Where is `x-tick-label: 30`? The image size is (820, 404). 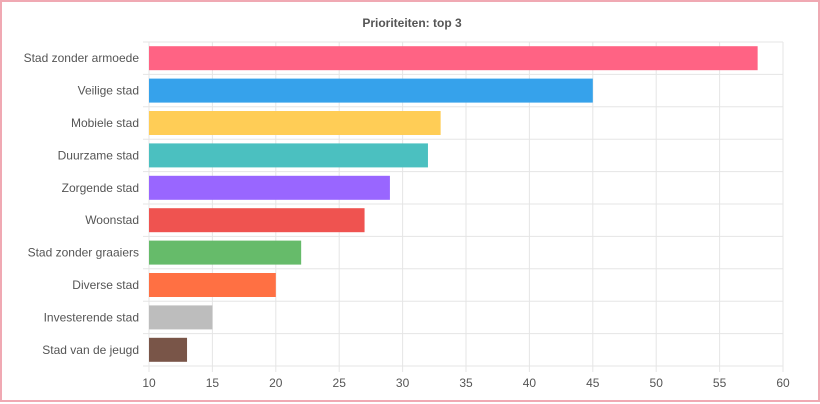
x-tick-label: 30 is located at coordinates (403, 383).